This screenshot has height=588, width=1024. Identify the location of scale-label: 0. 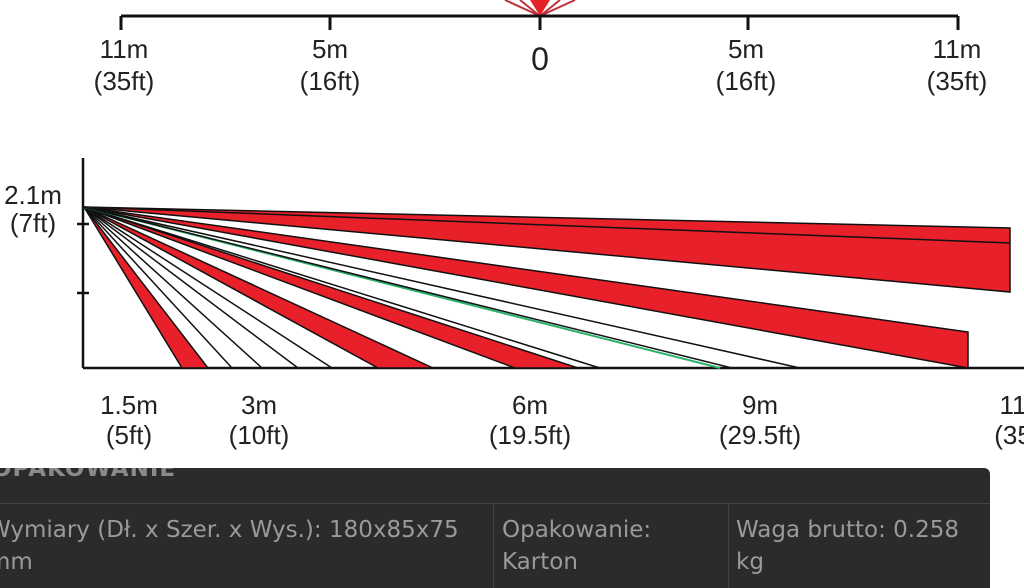
(540, 59).